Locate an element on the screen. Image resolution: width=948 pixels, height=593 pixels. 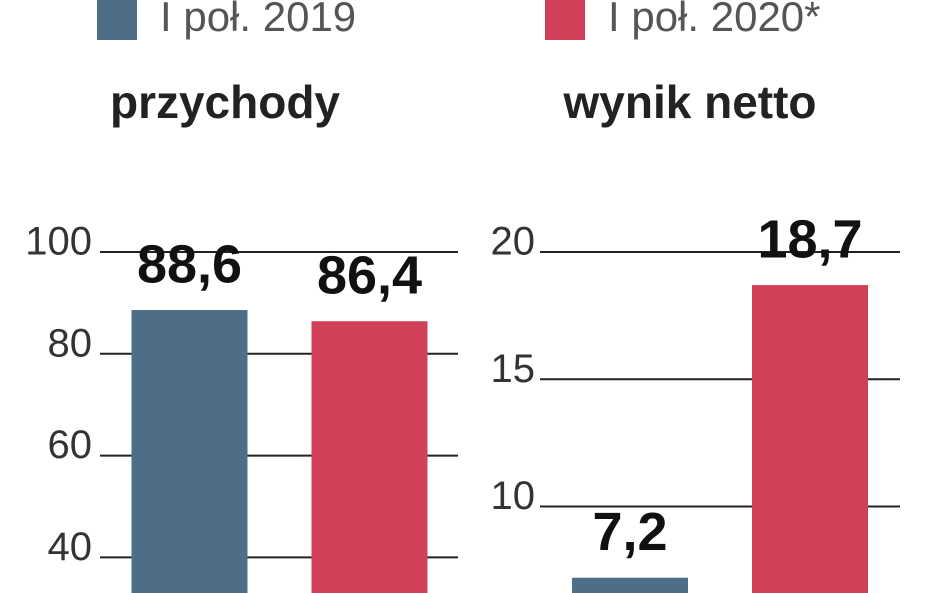
legend-label: I poł. 2020* is located at coordinates (714, 20).